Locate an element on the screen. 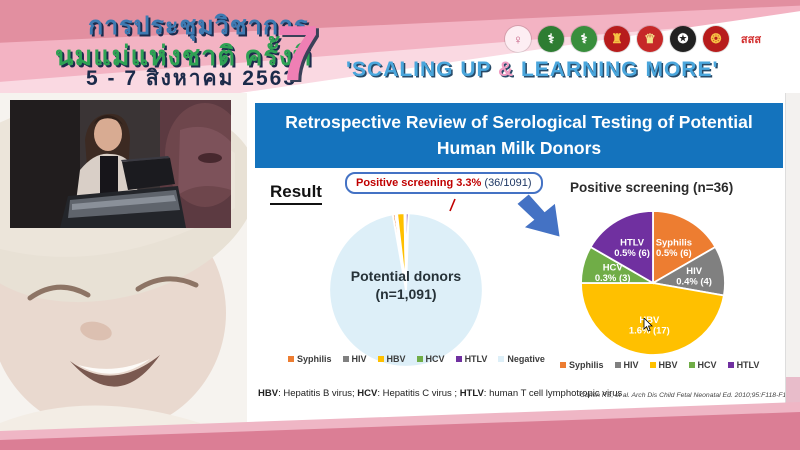 Image resolution: width=800 pixels, height=450 pixels. presenter-scene is located at coordinates (120, 164).